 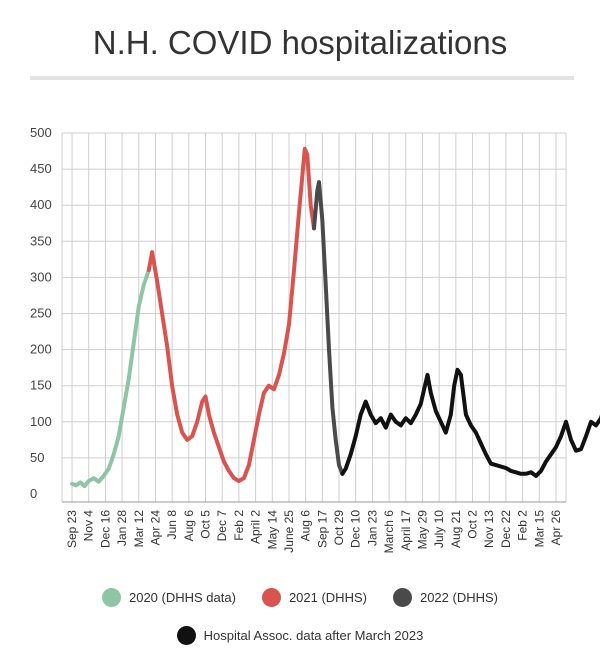 What do you see at coordinates (72, 529) in the screenshot?
I see `x-tick-label: Sep 23` at bounding box center [72, 529].